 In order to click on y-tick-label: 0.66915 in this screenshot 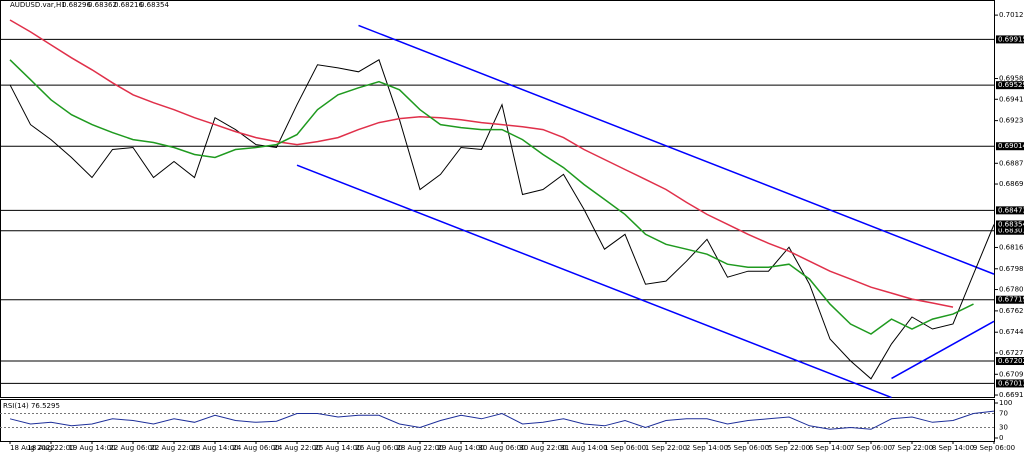, I will do `click(1011, 395)`.